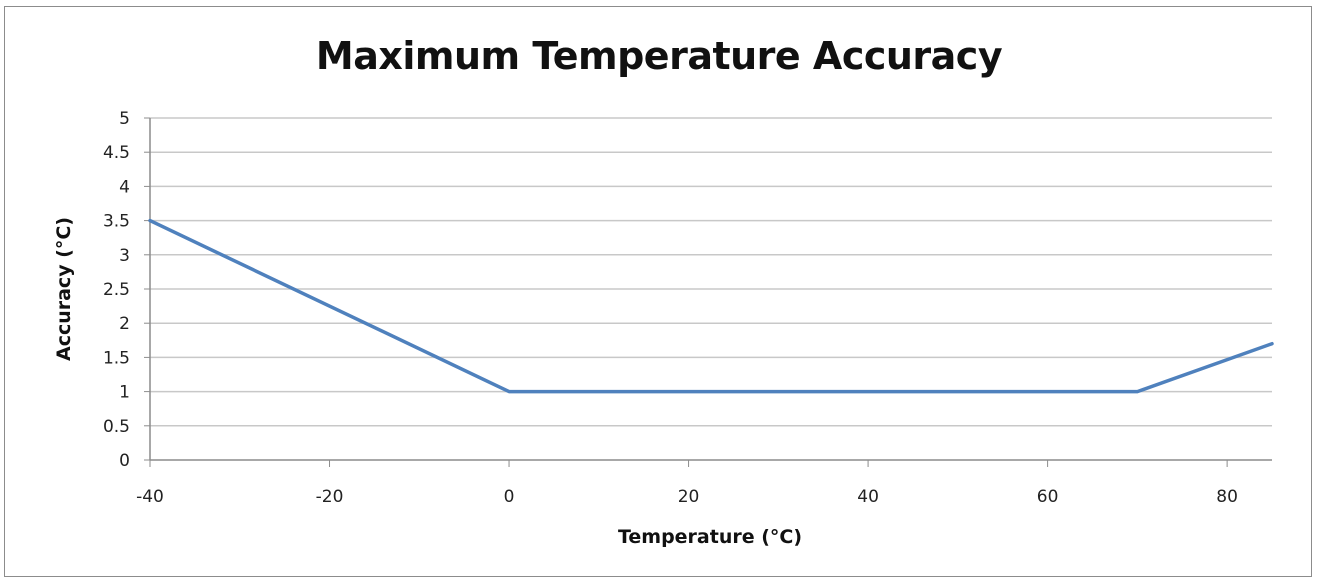 The width and height of the screenshot is (1318, 581). Describe the element at coordinates (509, 497) in the screenshot. I see `x-tick-label: 0` at that location.